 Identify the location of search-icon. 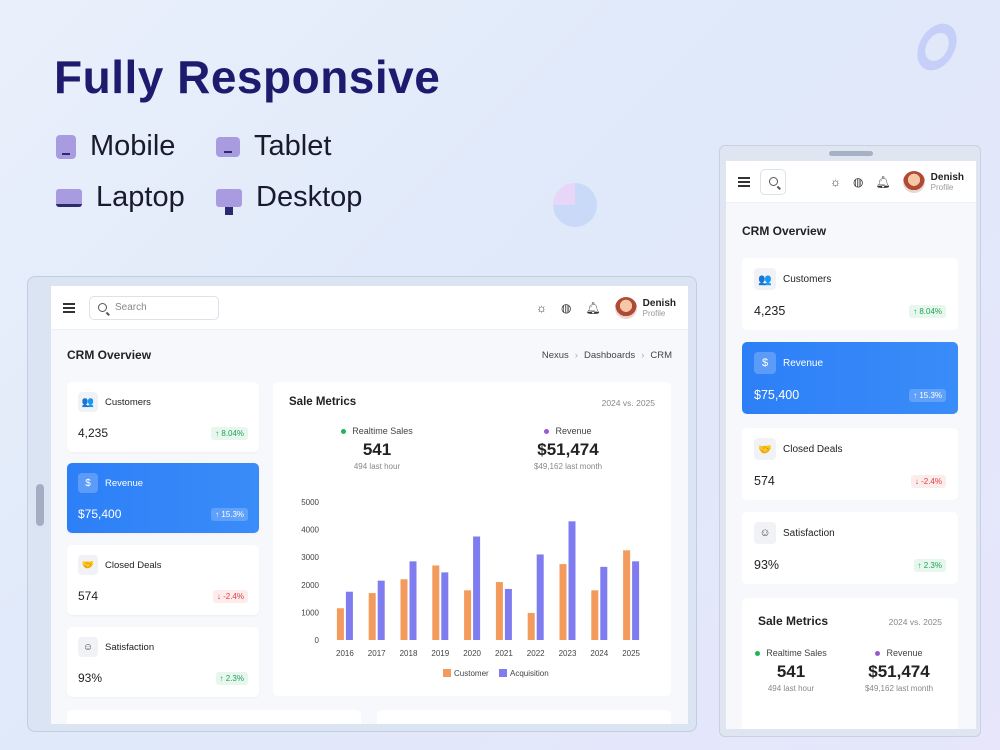
(773, 181).